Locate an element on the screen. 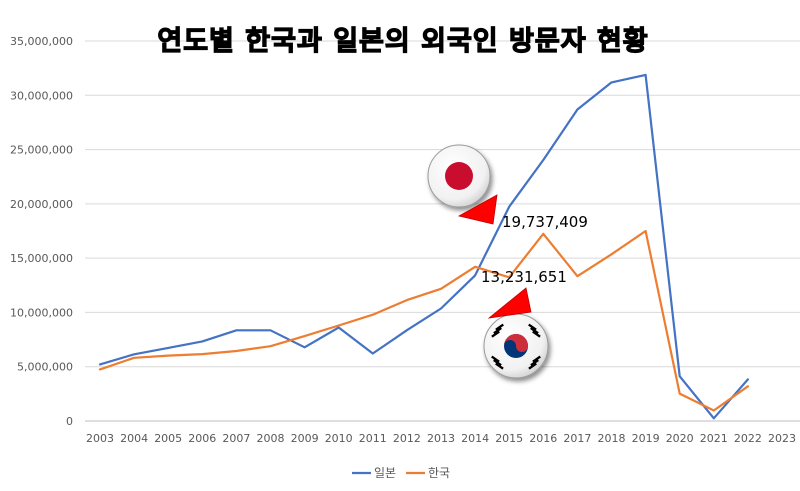 The width and height of the screenshot is (800, 491). y-tick-label: 30,000,000 is located at coordinates (41, 95).